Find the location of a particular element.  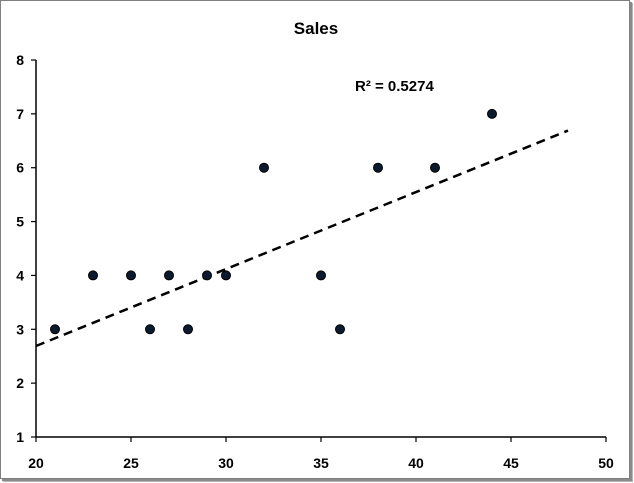

y-tick-label: 2 is located at coordinates (20, 383).